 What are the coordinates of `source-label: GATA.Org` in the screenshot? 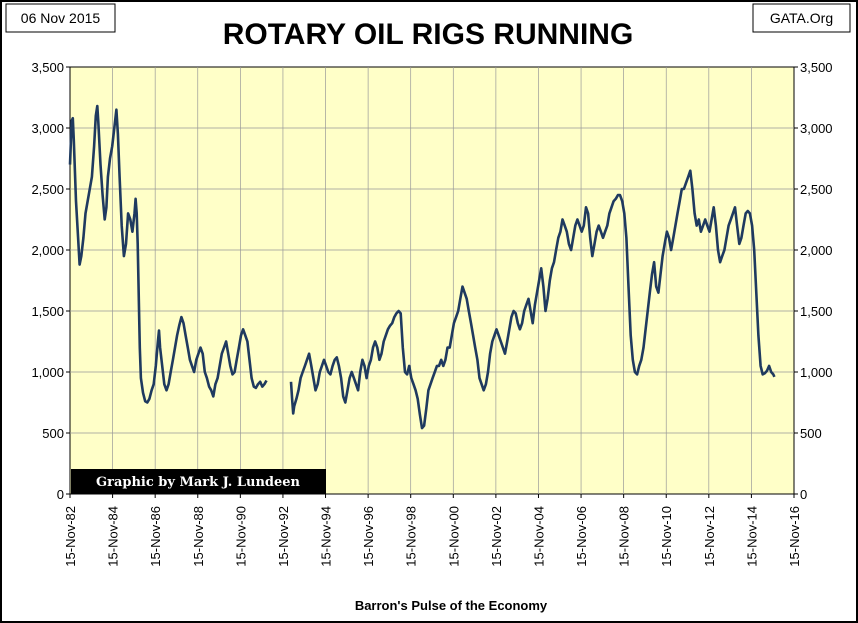 It's located at (801, 18).